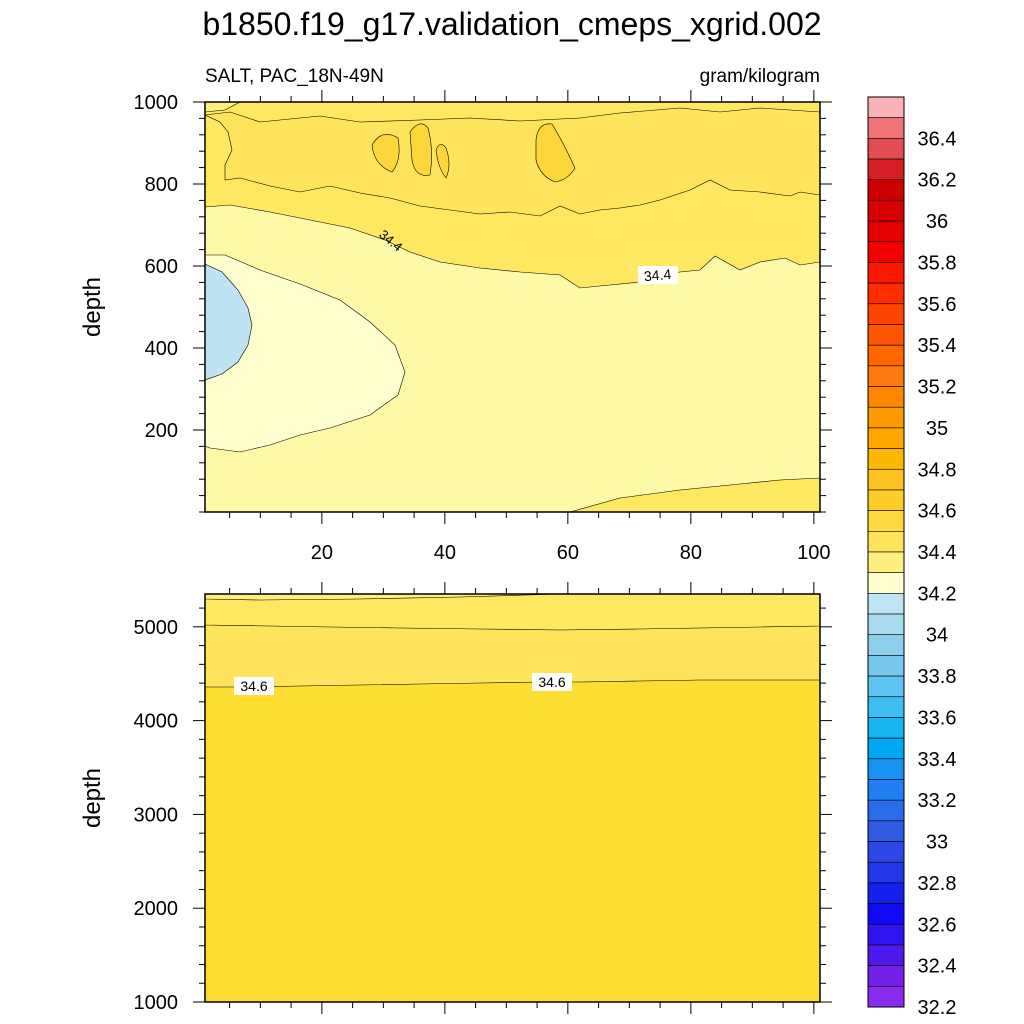 The image size is (1024, 1024). Describe the element at coordinates (156, 628) in the screenshot. I see `lower-y-tick-label: 5000` at that location.